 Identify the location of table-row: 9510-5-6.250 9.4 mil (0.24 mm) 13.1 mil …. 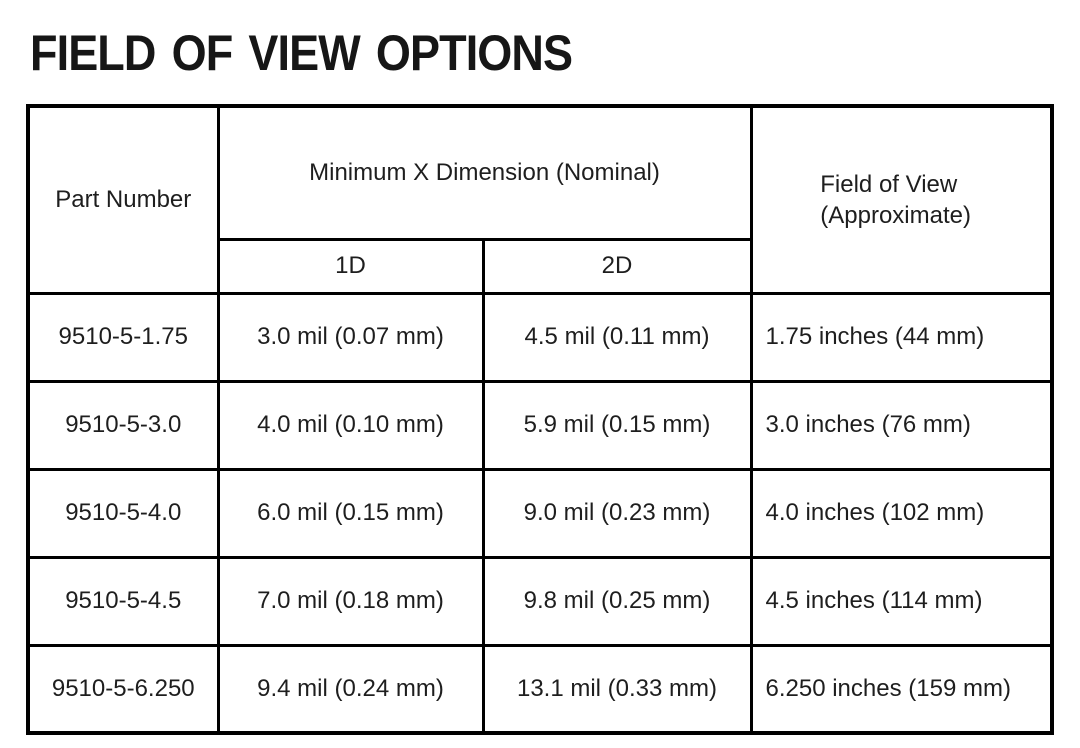
(540, 689).